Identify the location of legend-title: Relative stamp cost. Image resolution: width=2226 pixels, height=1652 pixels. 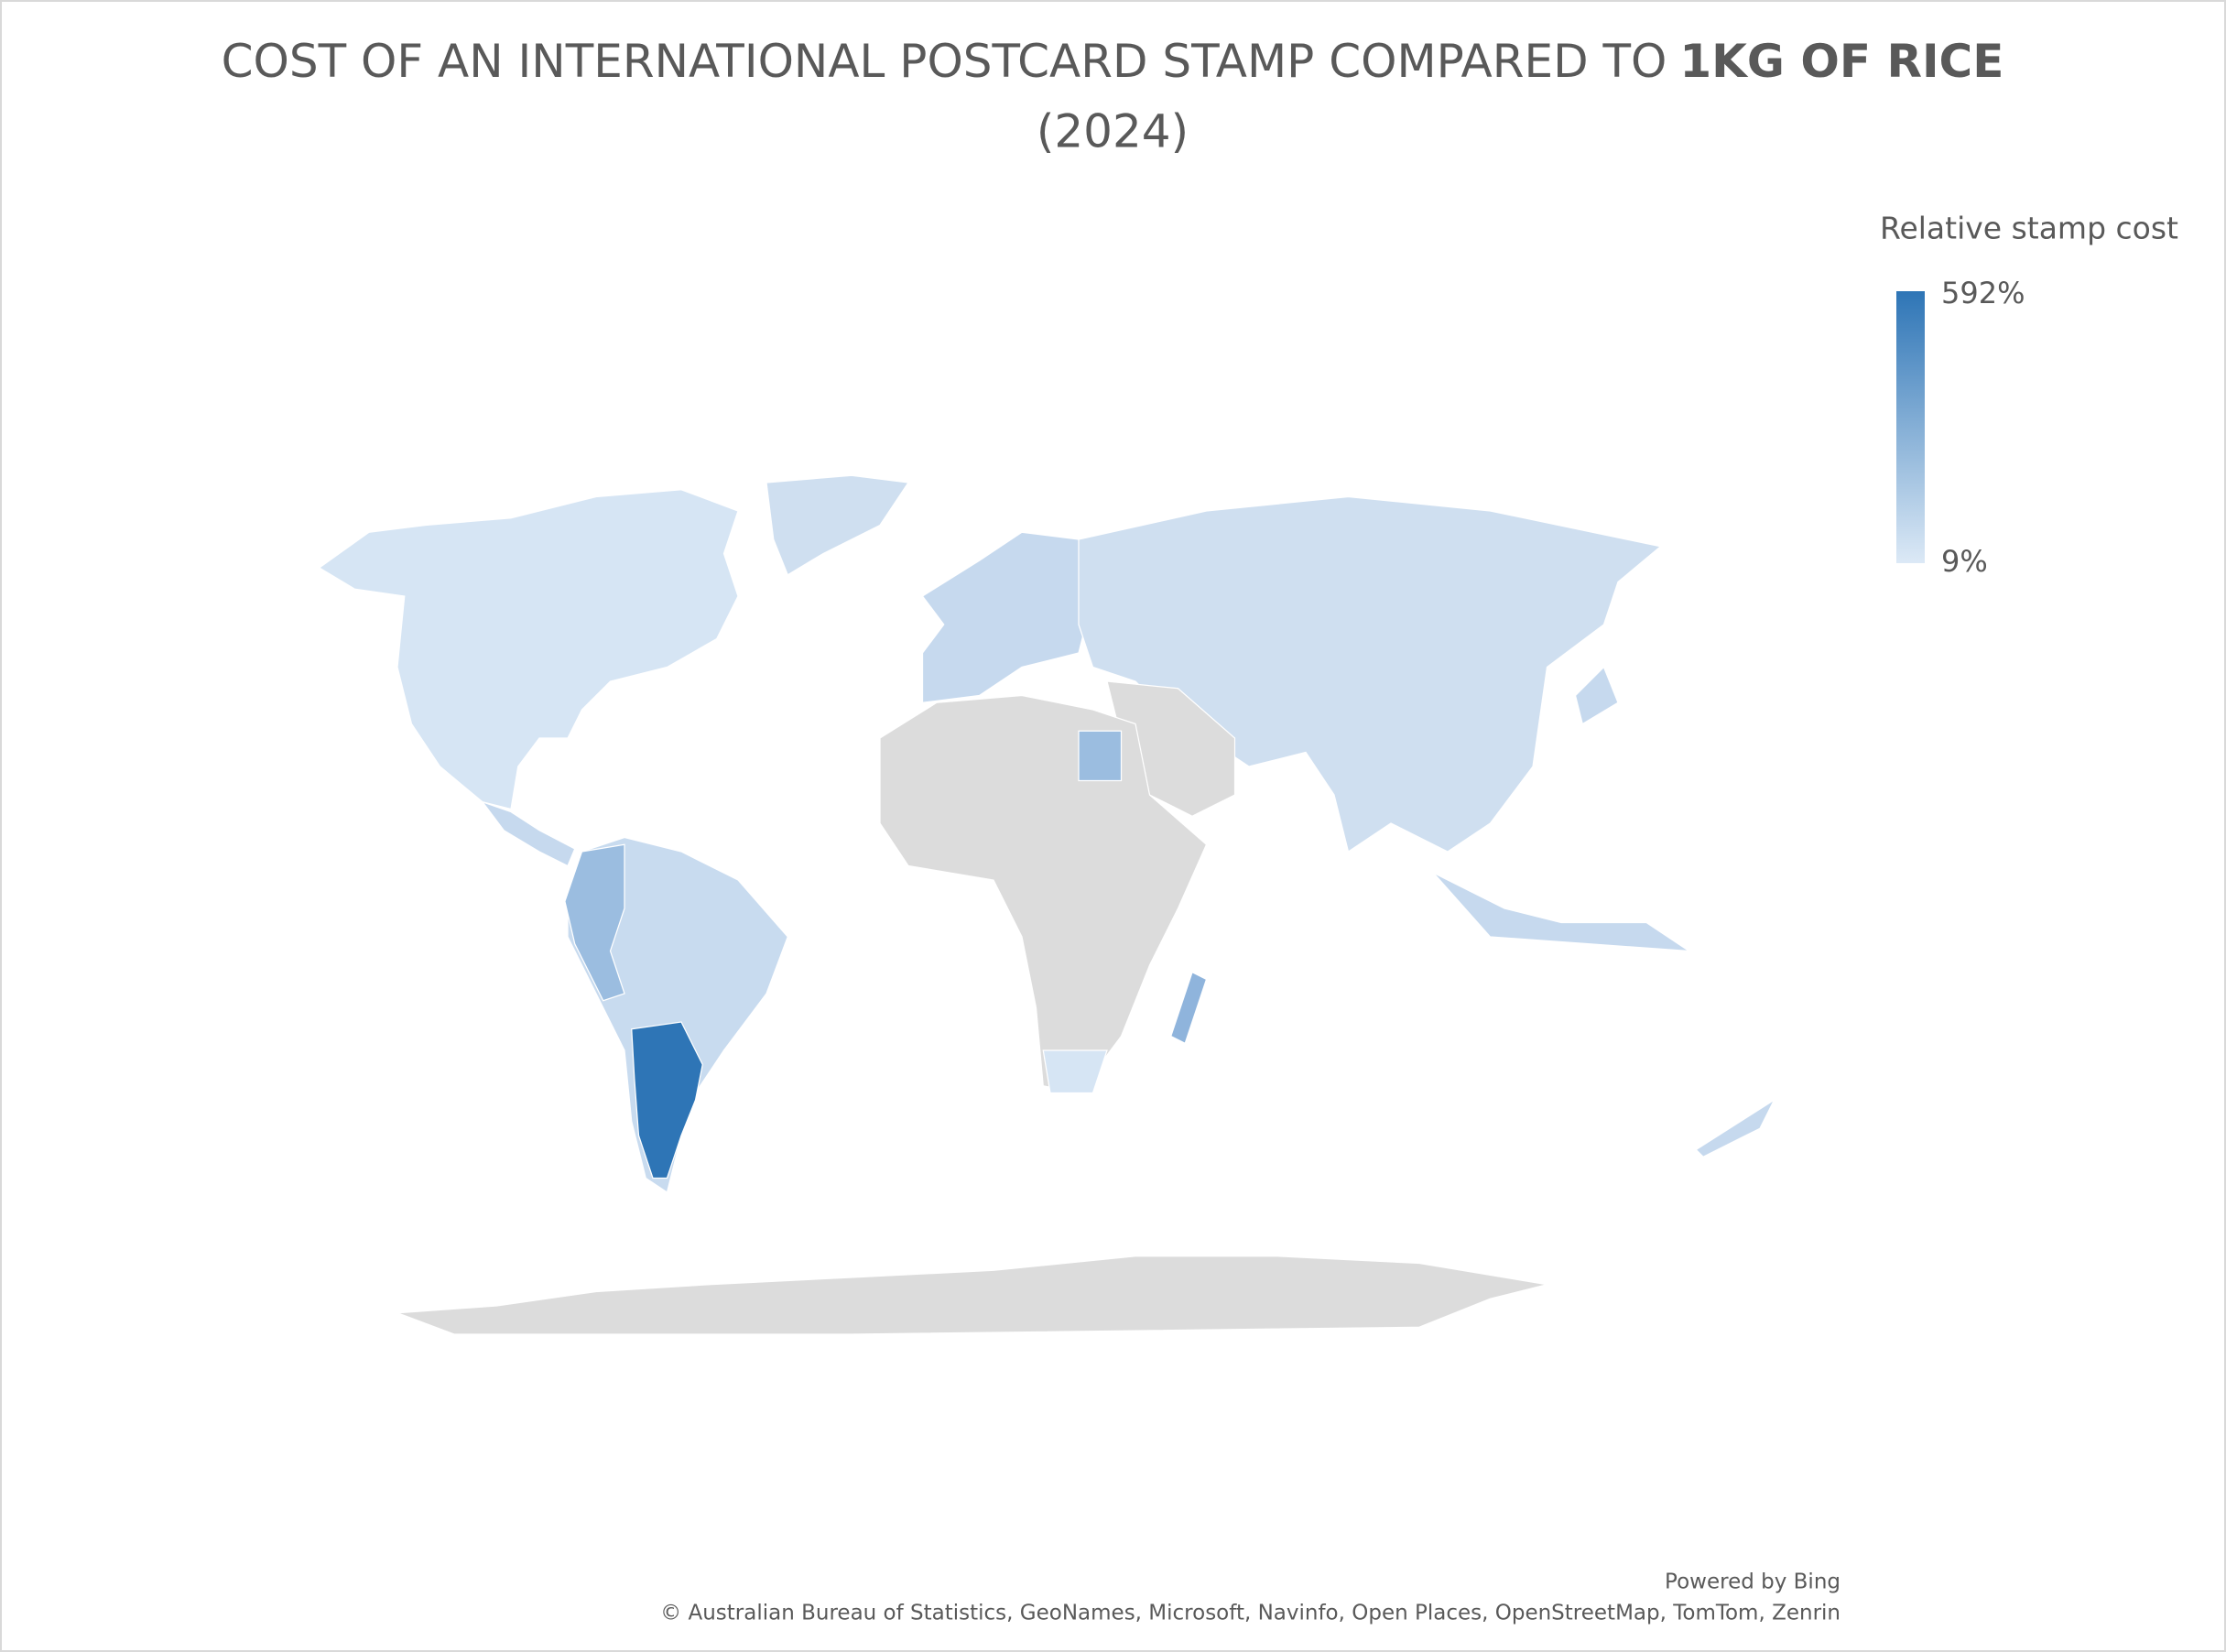
(2029, 229).